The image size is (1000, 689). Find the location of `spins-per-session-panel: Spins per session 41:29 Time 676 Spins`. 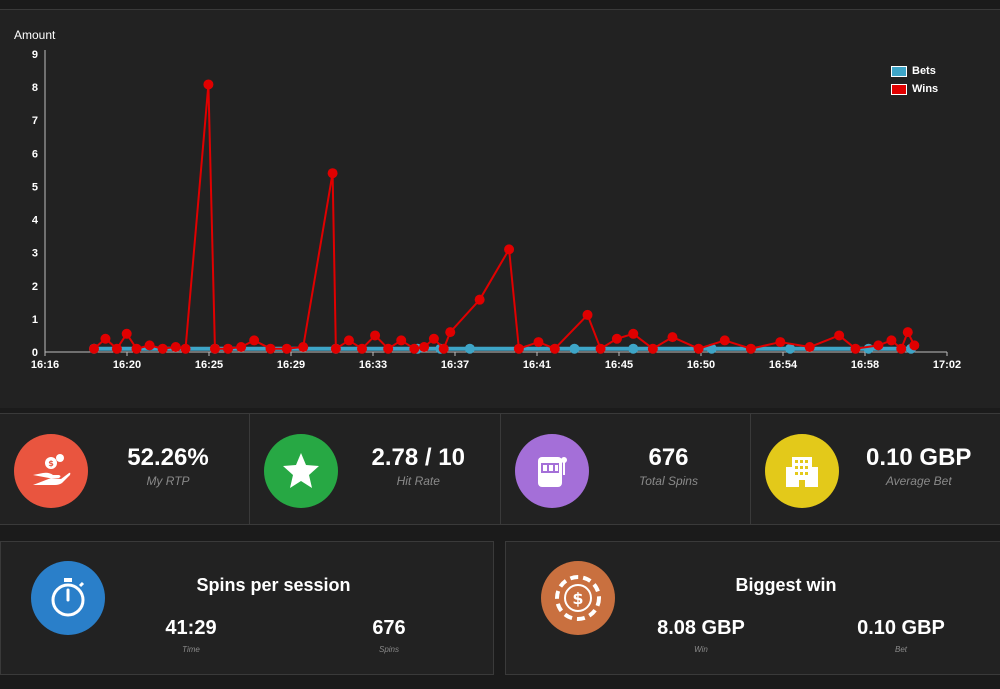

spins-per-session-panel: Spins per session 41:29 Time 676 Spins is located at coordinates (247, 608).